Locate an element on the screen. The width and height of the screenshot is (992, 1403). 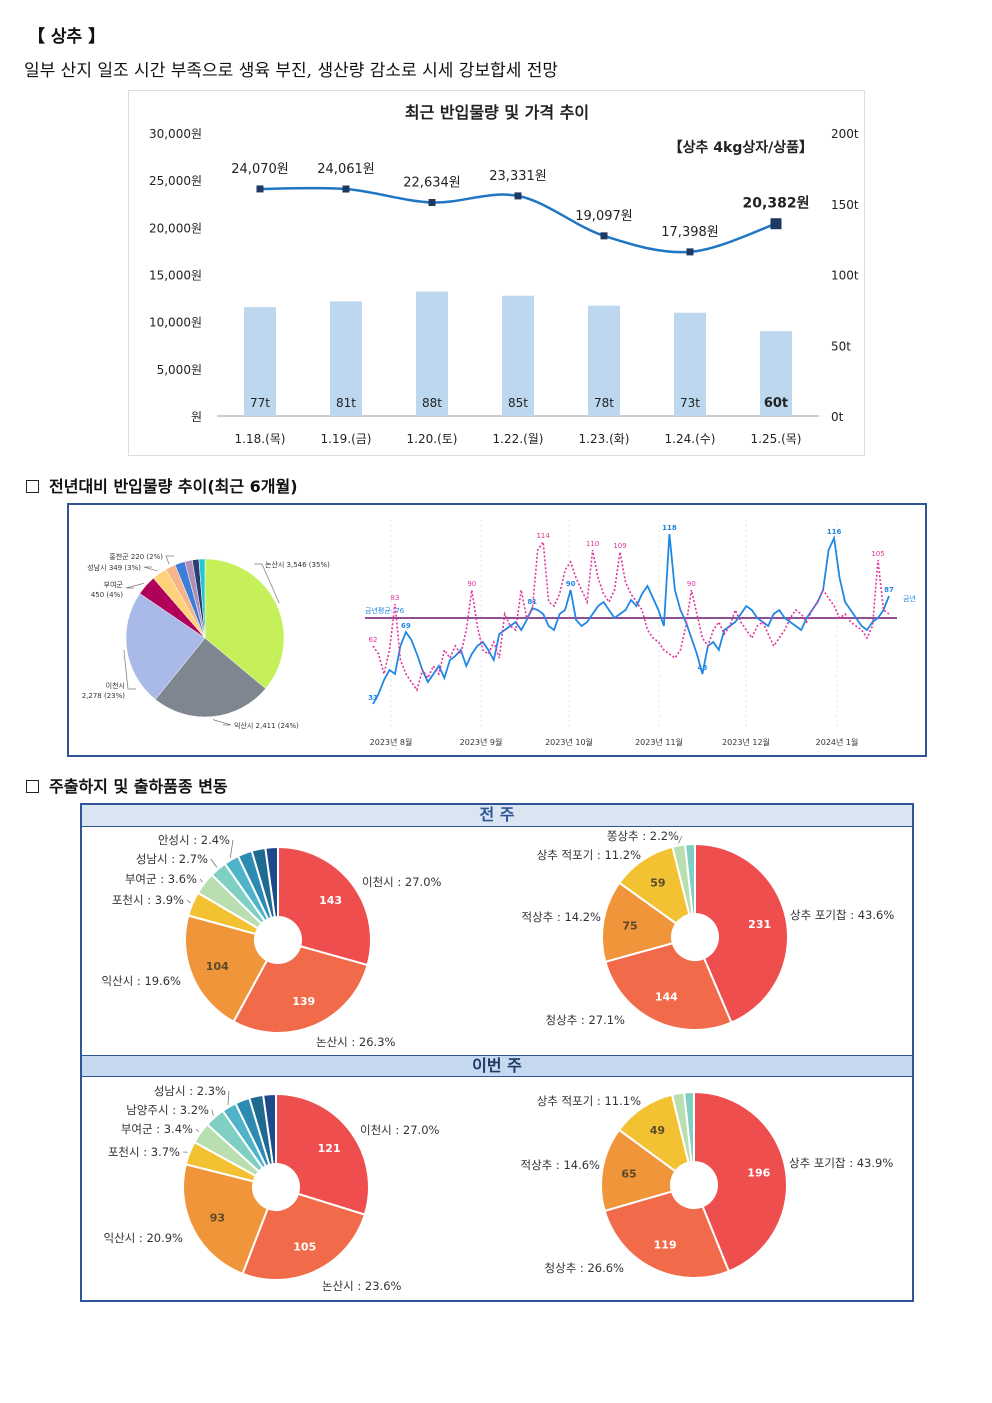
share-label: 논산시 3,546 (35%) is located at coordinates (297, 564).